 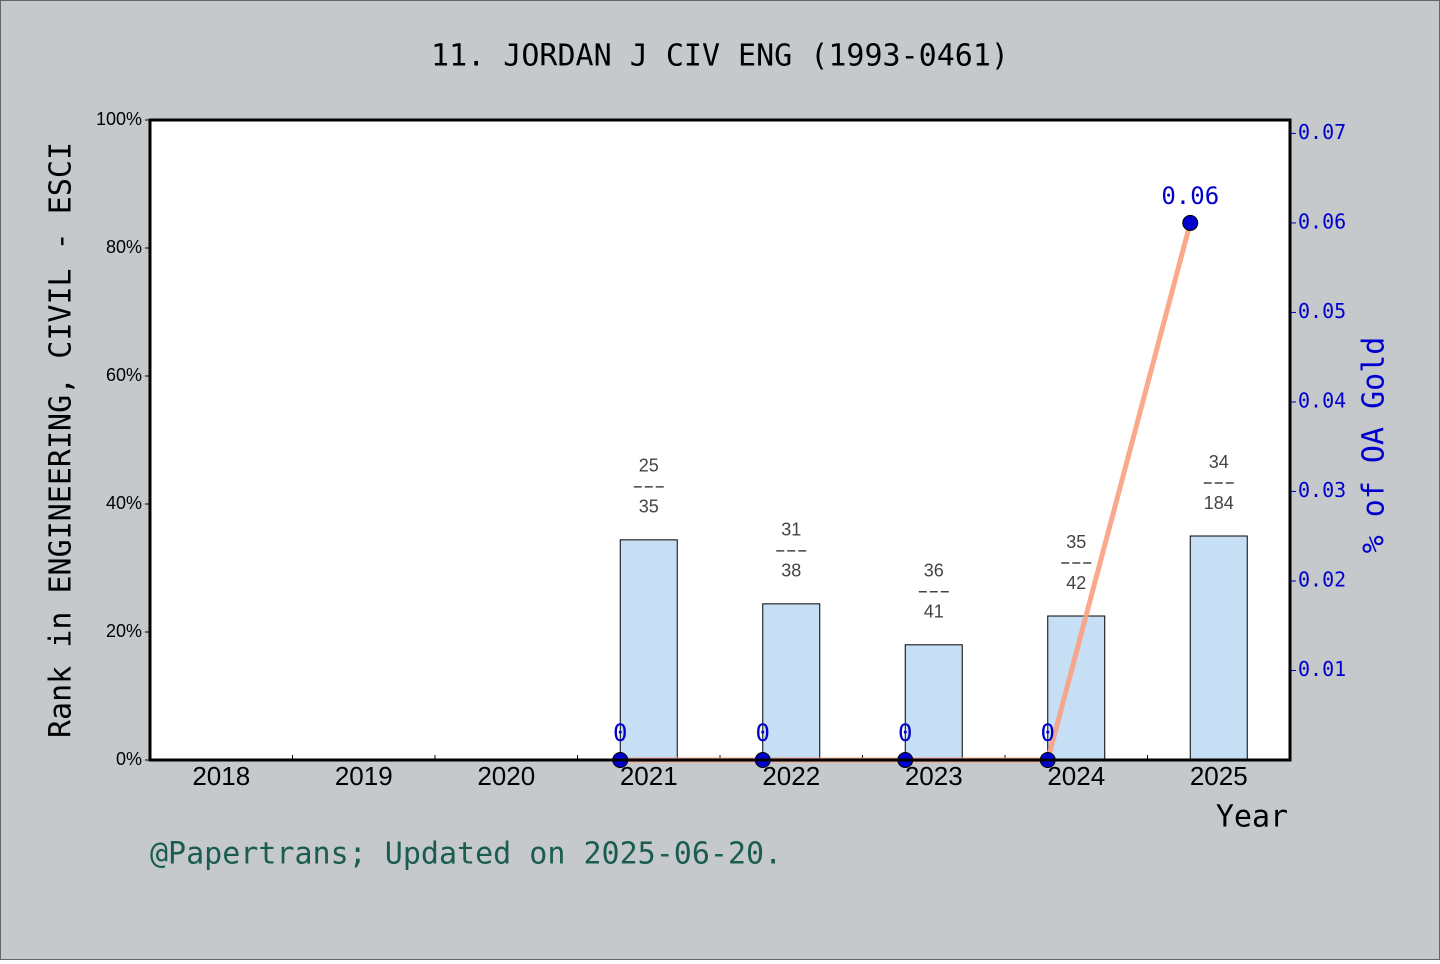 I want to click on x-axis-label: Year, so click(x=1252, y=817).